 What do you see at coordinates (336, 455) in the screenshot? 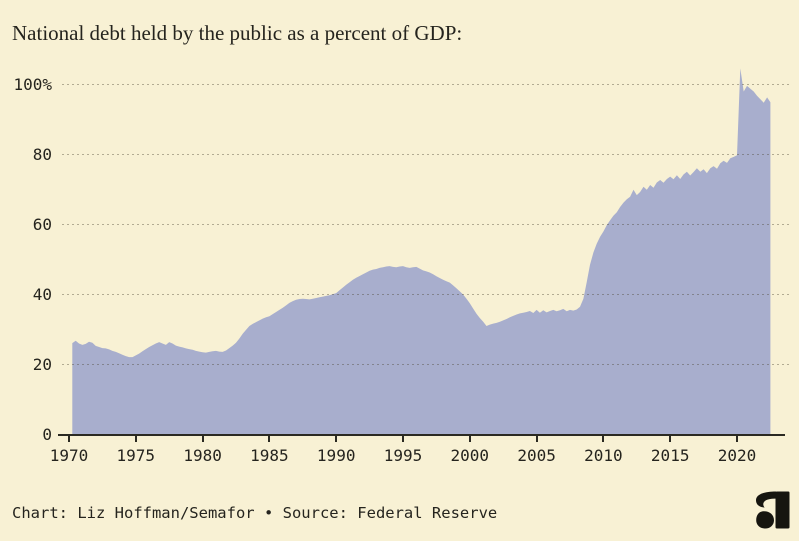
I see `x-tick-label-1990: 1990` at bounding box center [336, 455].